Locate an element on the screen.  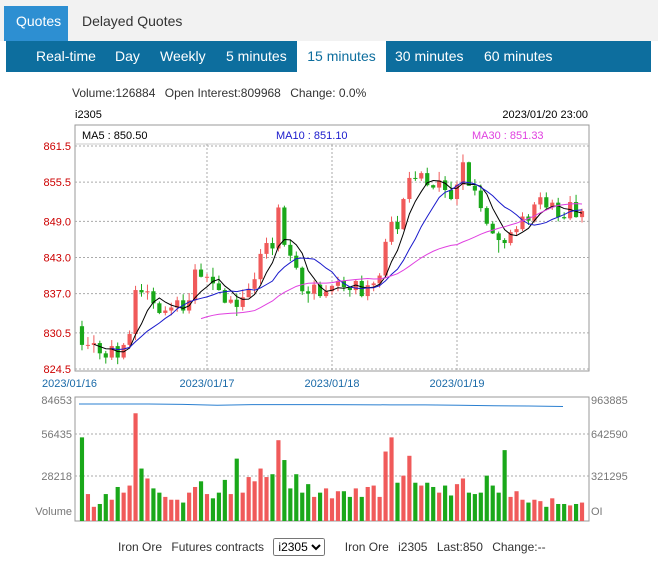
period-tab-weekly: Weekly is located at coordinates (183, 56).